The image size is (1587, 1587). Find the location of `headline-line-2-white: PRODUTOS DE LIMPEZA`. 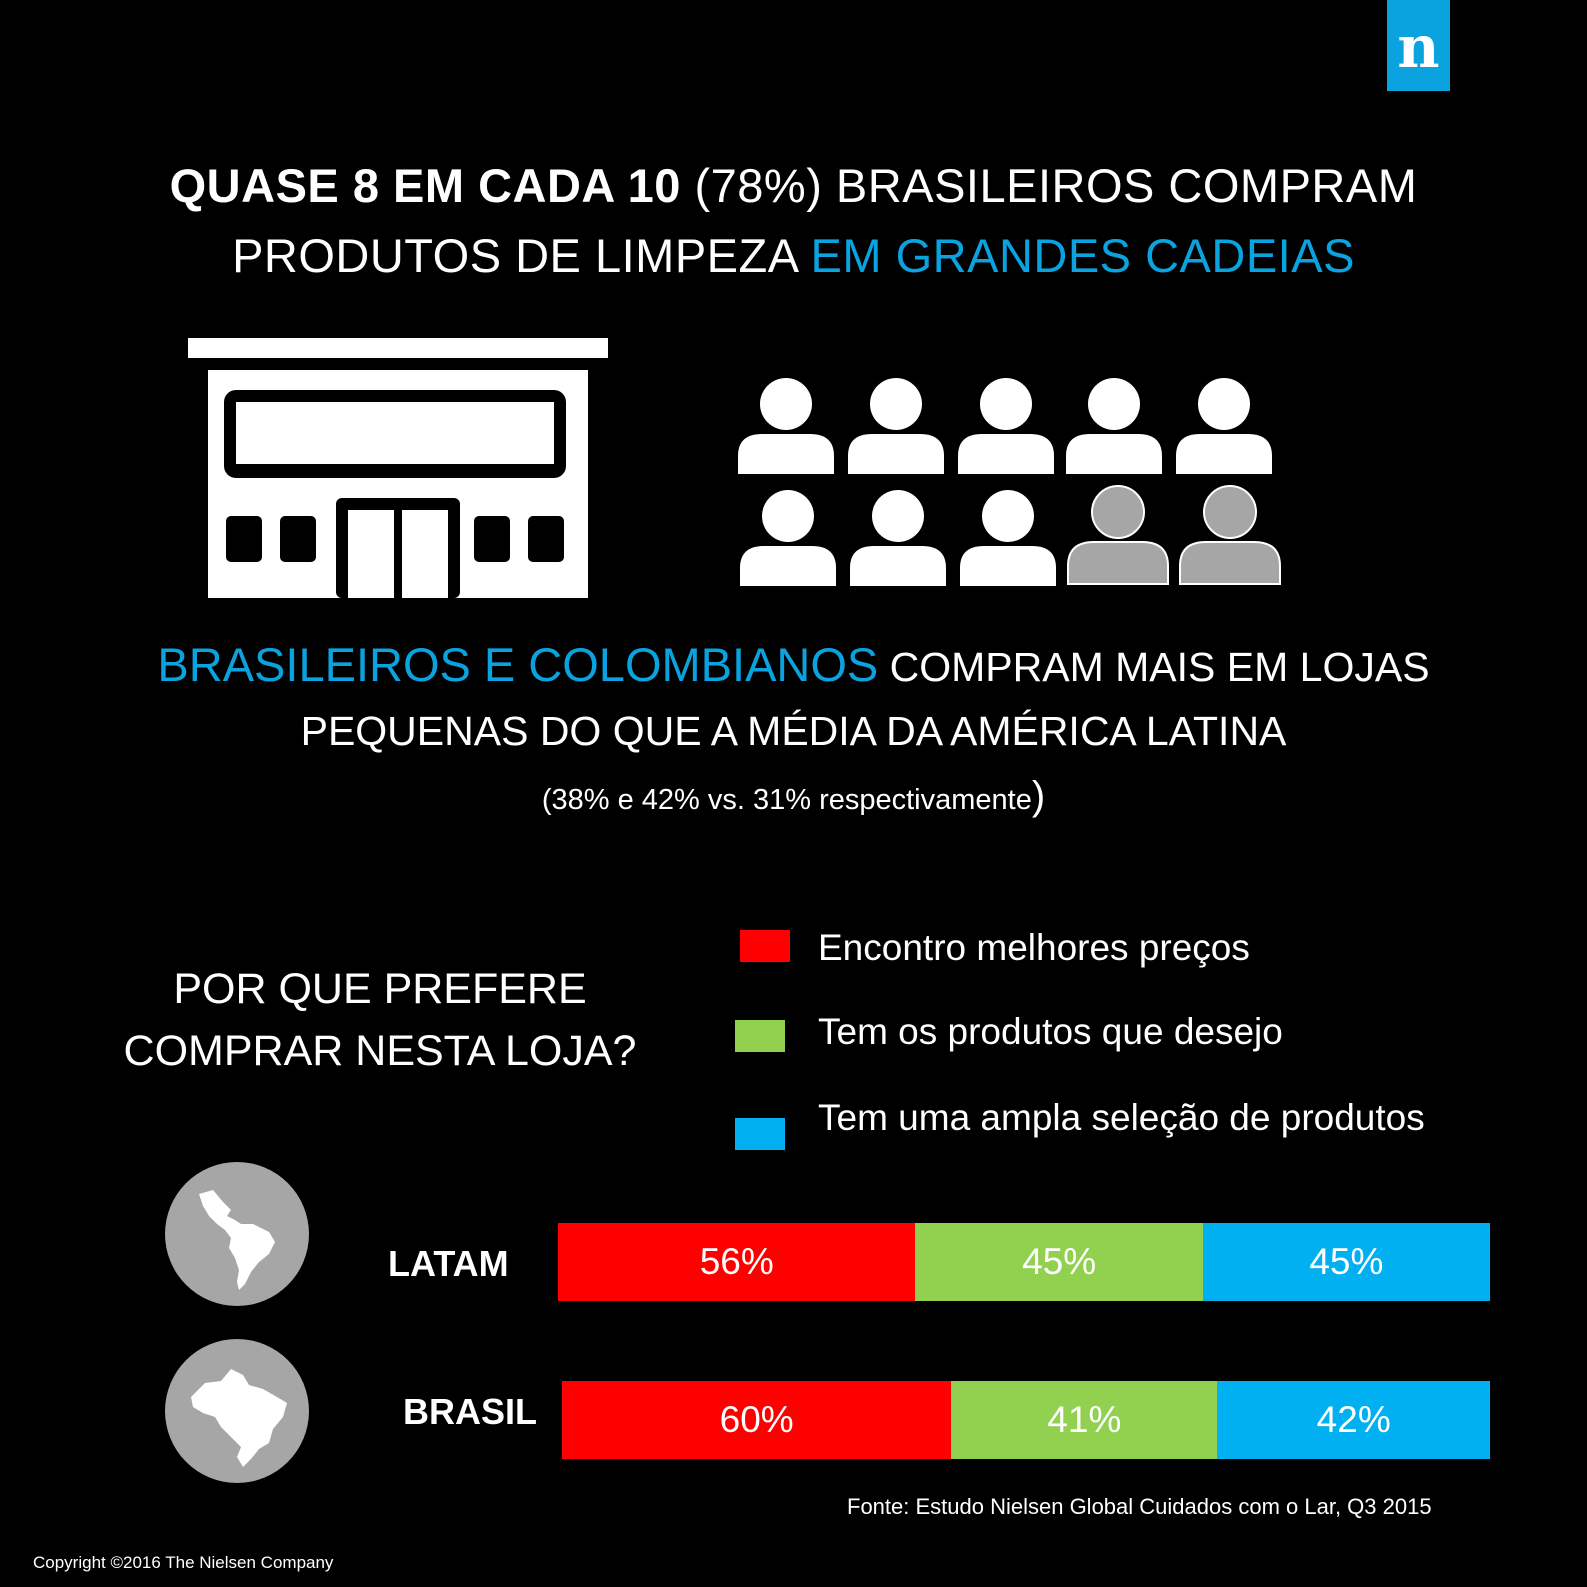

headline-line-2-white: PRODUTOS DE LIMPEZA is located at coordinates (521, 255).